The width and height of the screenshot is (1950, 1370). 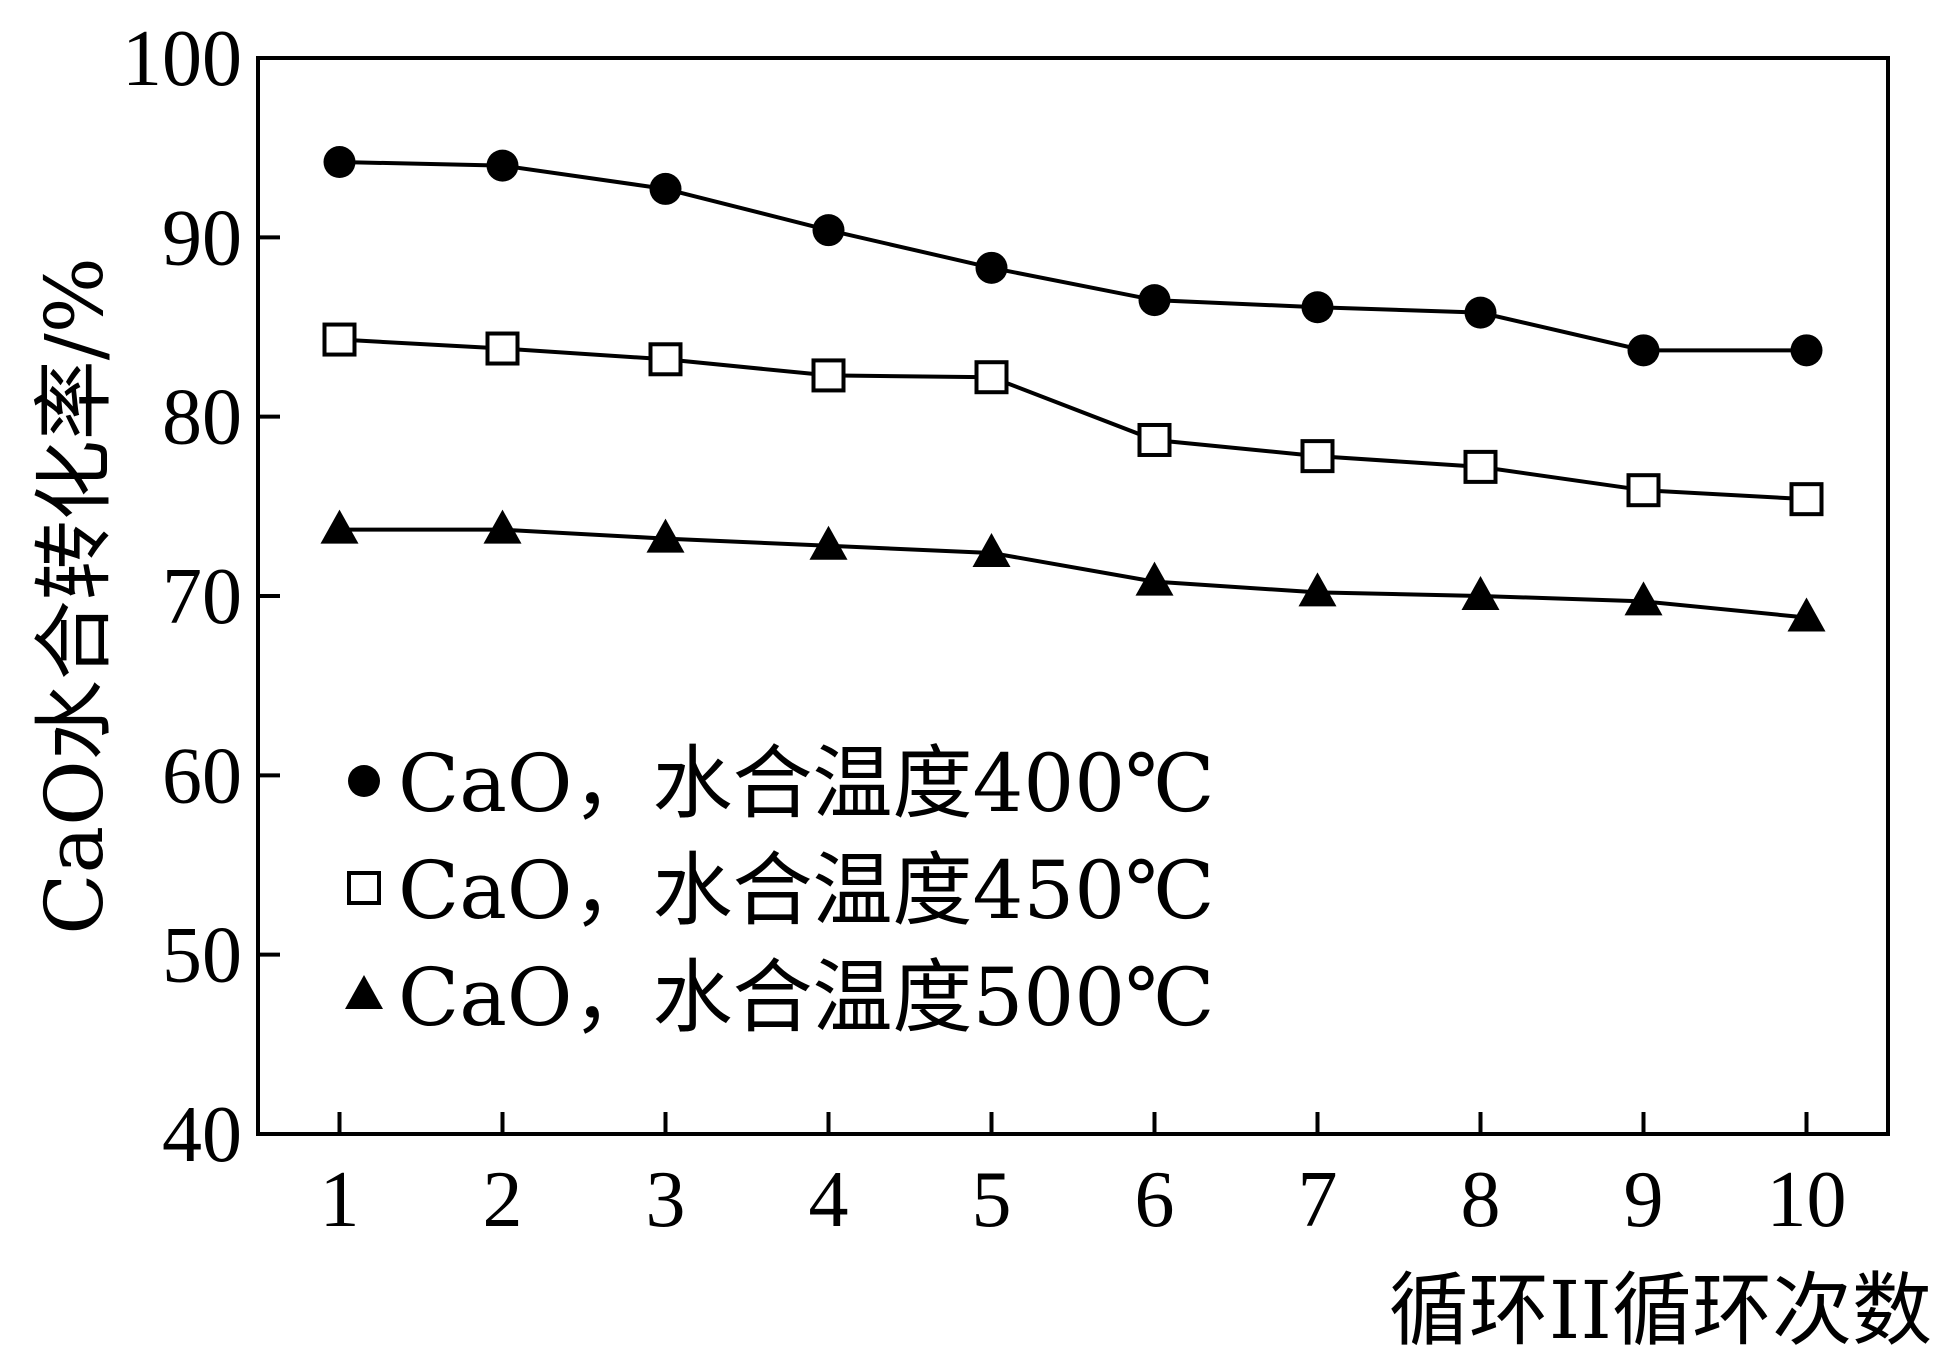 I want to click on legend-item-2: CaO，水合温度450℃, so click(x=781, y=890).